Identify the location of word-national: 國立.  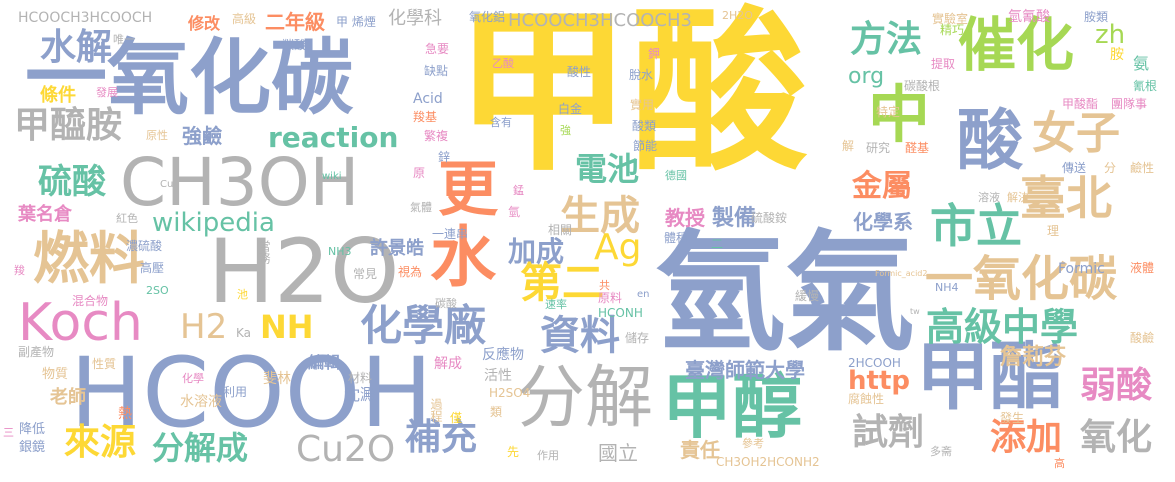
(618, 453).